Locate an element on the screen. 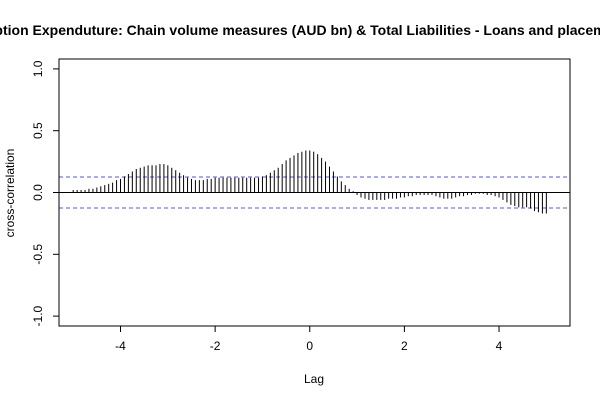 This screenshot has height=400, width=600. x-axis: -4 -2 0 2 4 is located at coordinates (309, 339).